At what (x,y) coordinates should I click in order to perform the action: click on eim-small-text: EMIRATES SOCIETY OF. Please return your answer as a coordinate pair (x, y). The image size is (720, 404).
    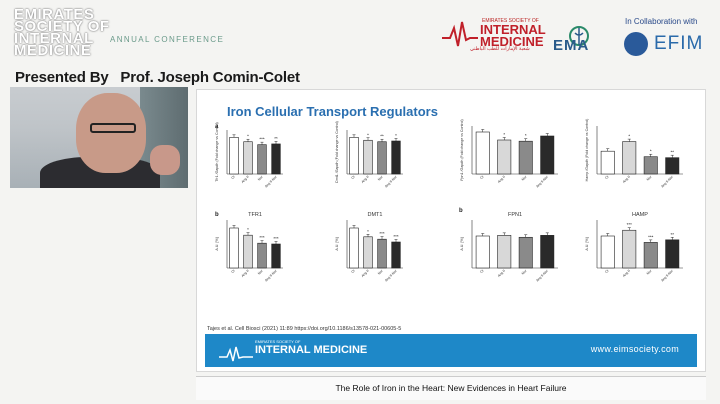
    Looking at the image, I should click on (510, 21).